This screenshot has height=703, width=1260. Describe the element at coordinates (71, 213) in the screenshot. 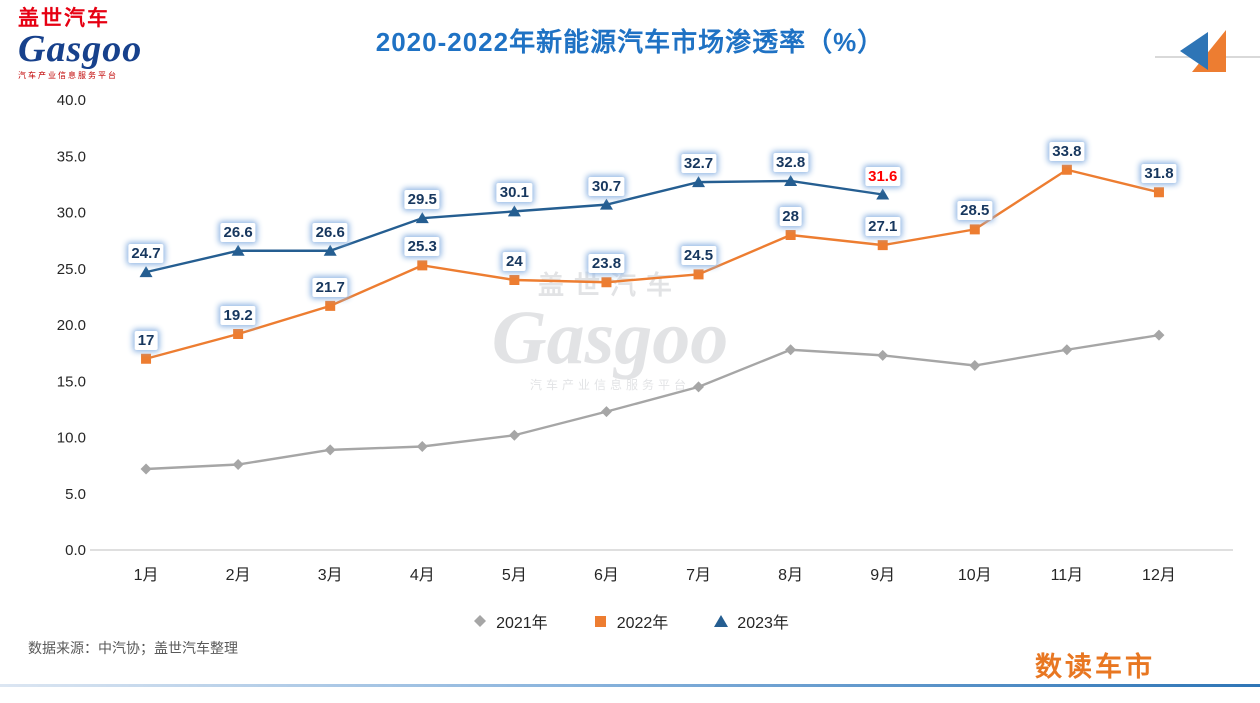

I see `y-tick-label: 30.0` at that location.